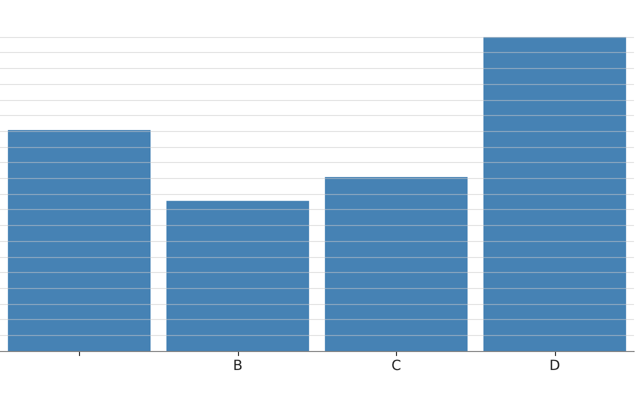 This screenshot has height=400, width=640. What do you see at coordinates (554, 366) in the screenshot?
I see `x-tick-label: D` at bounding box center [554, 366].